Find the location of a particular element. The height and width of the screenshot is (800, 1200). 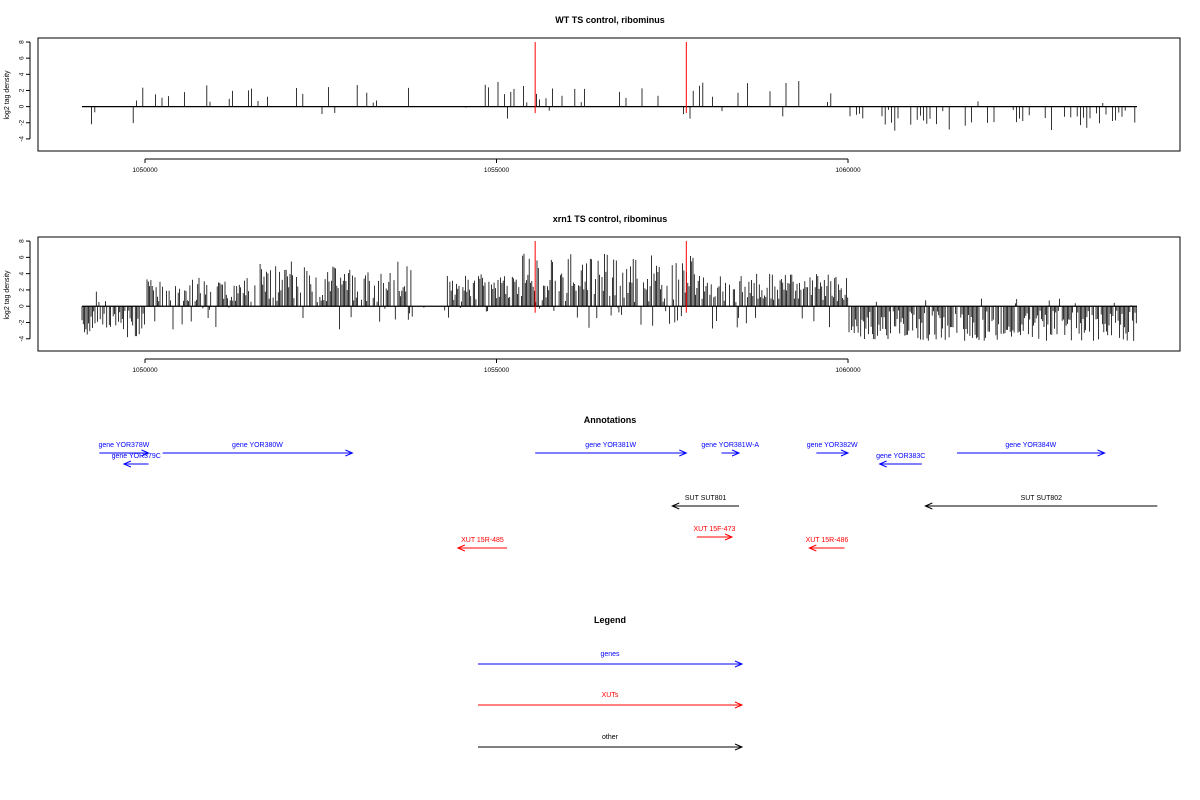

feature-label: gene YOR381W is located at coordinates (610, 445).